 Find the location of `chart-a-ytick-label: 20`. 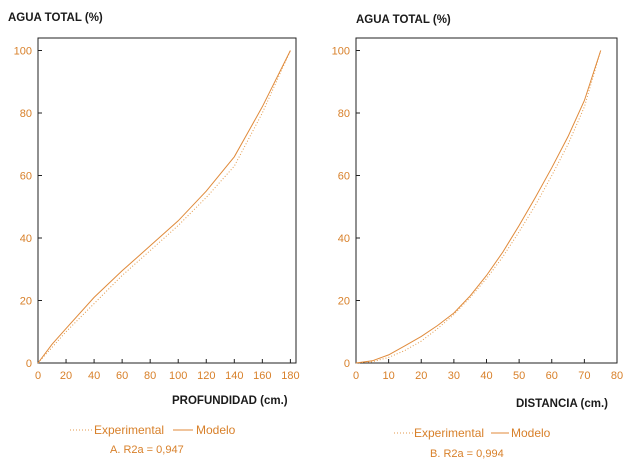

chart-a-ytick-label: 20 is located at coordinates (26, 302).